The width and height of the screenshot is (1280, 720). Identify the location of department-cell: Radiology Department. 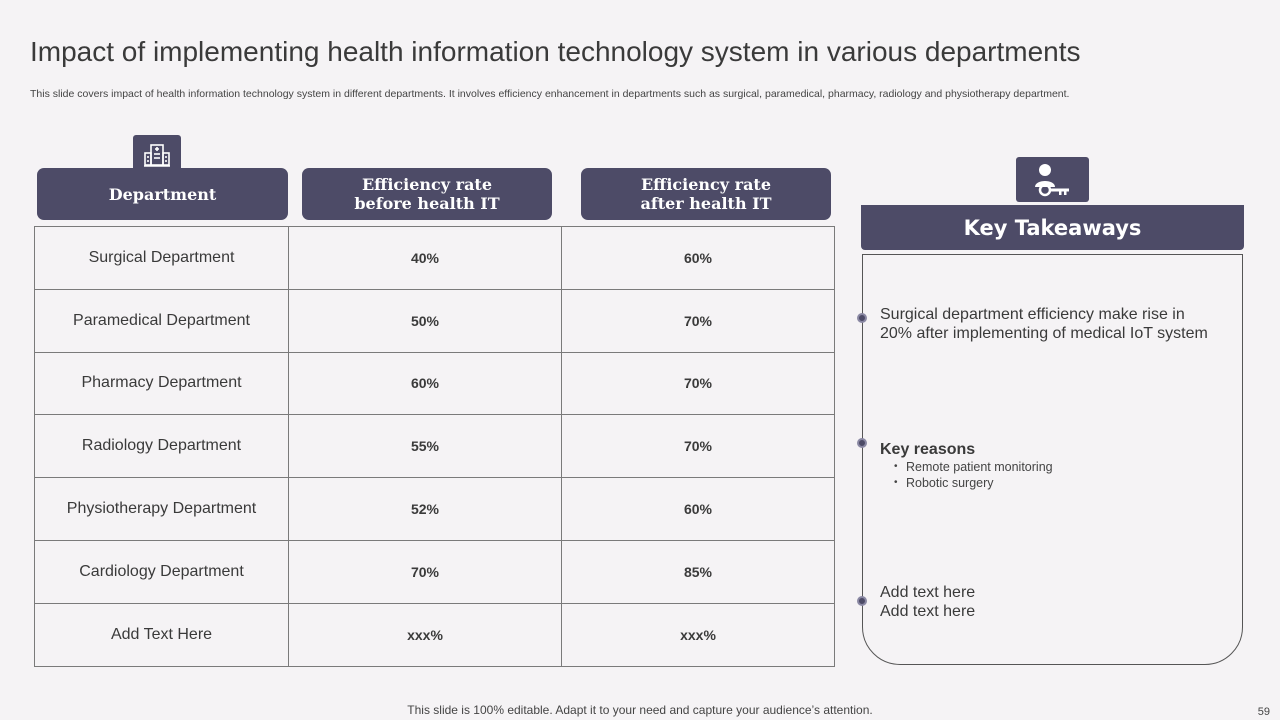
(161, 446).